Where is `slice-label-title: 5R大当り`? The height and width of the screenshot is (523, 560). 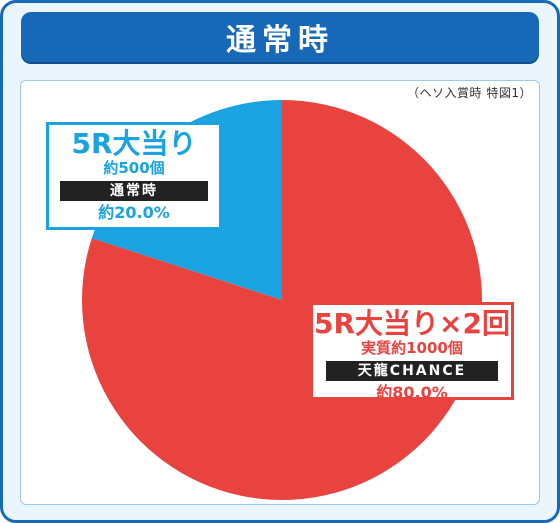 slice-label-title: 5R大当り is located at coordinates (134, 143).